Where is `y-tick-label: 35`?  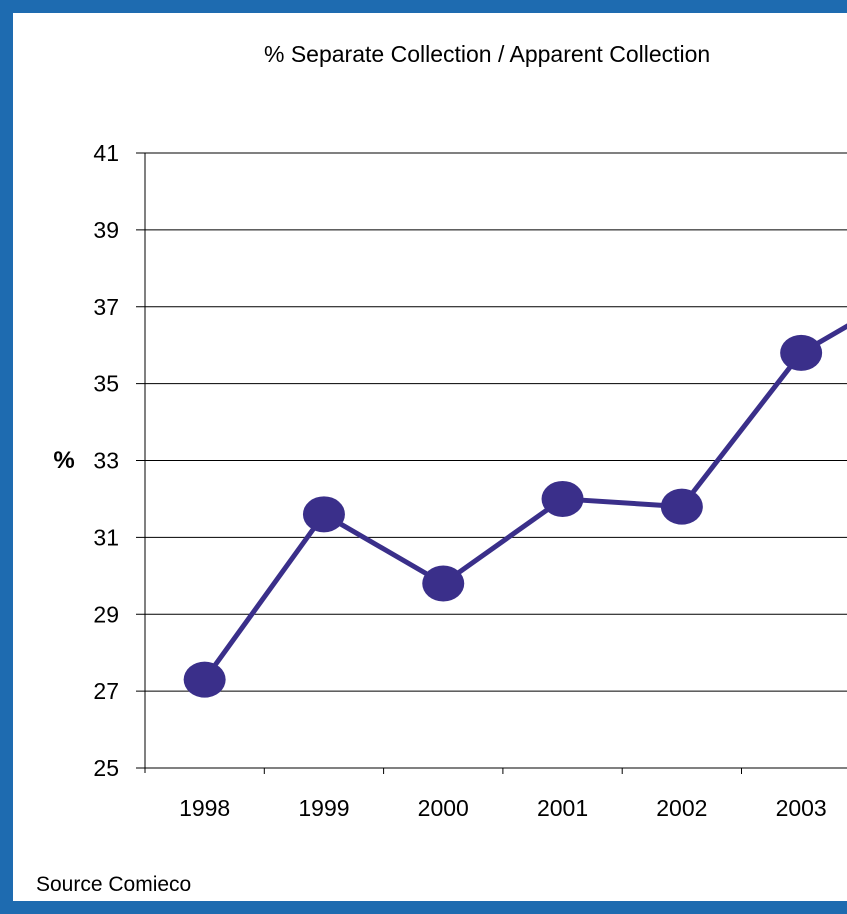 y-tick-label: 35 is located at coordinates (106, 384).